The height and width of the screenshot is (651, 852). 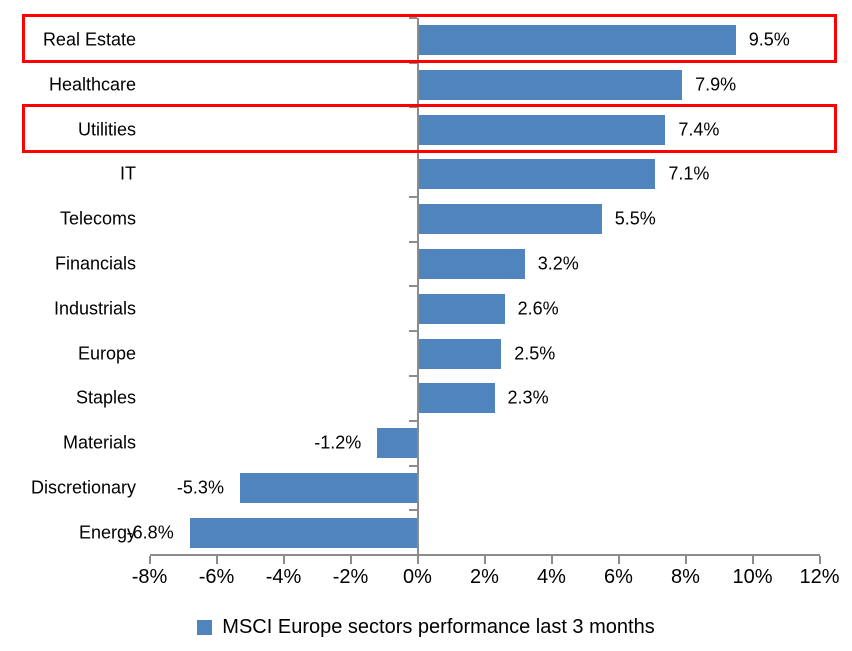 What do you see at coordinates (283, 577) in the screenshot?
I see `x-axis-tick-label: -4%` at bounding box center [283, 577].